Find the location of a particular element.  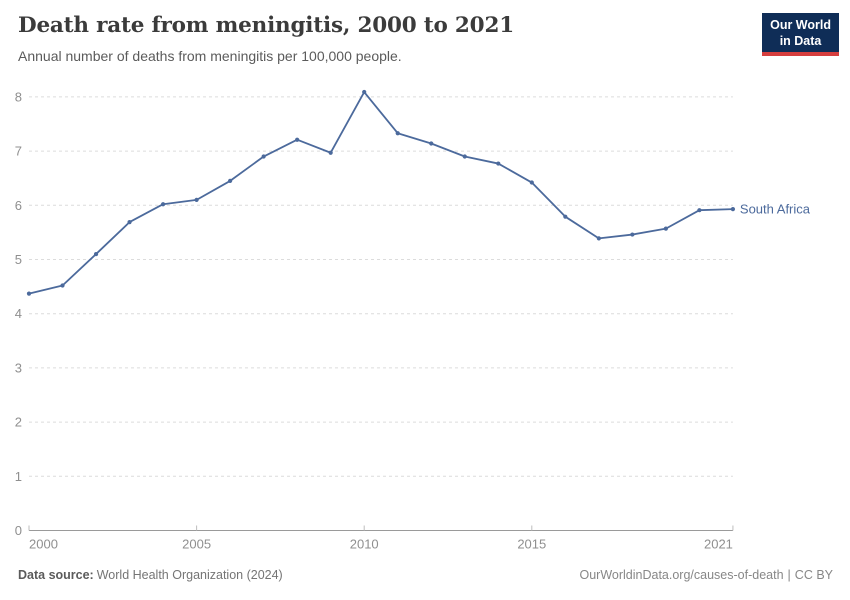

y-tick-label: 7 is located at coordinates (18, 151).